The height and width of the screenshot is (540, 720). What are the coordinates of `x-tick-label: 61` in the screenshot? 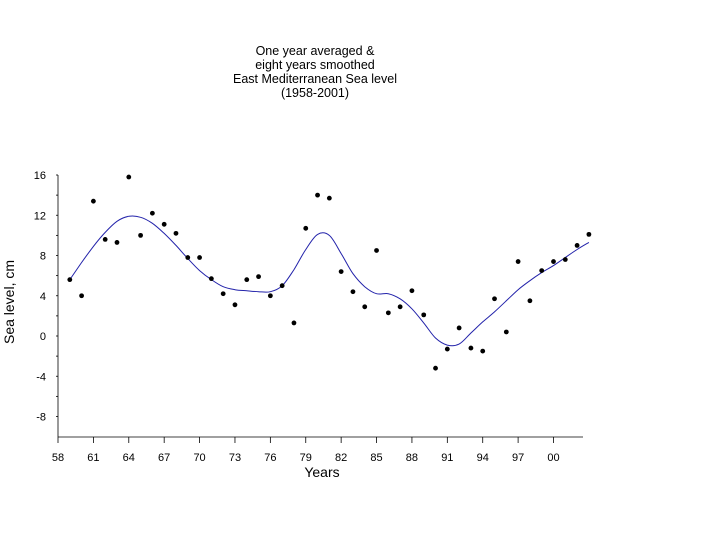 It's located at (93, 458).